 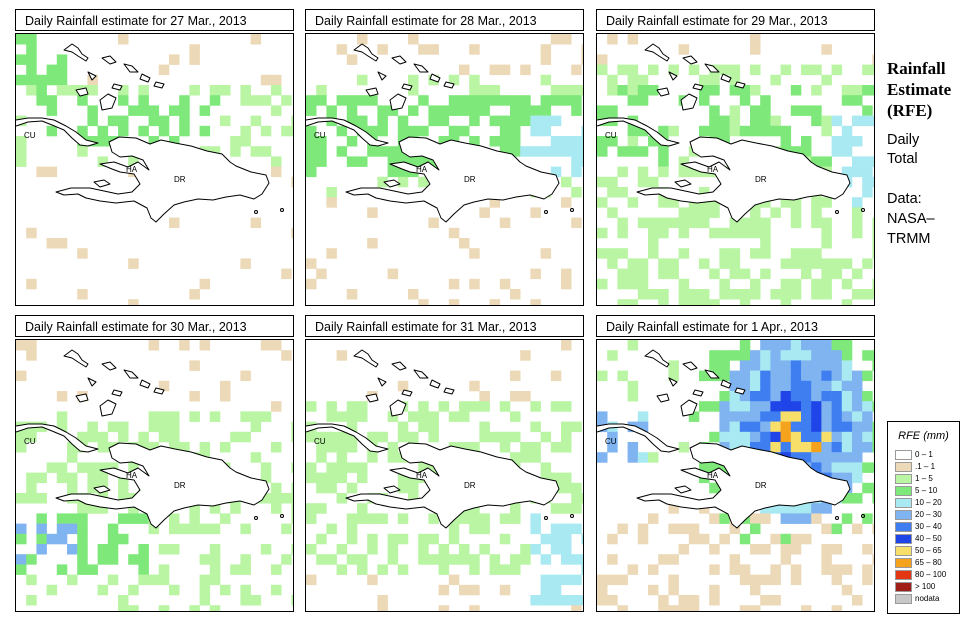 I want to click on hispaniola-outline, so click(x=162, y=485).